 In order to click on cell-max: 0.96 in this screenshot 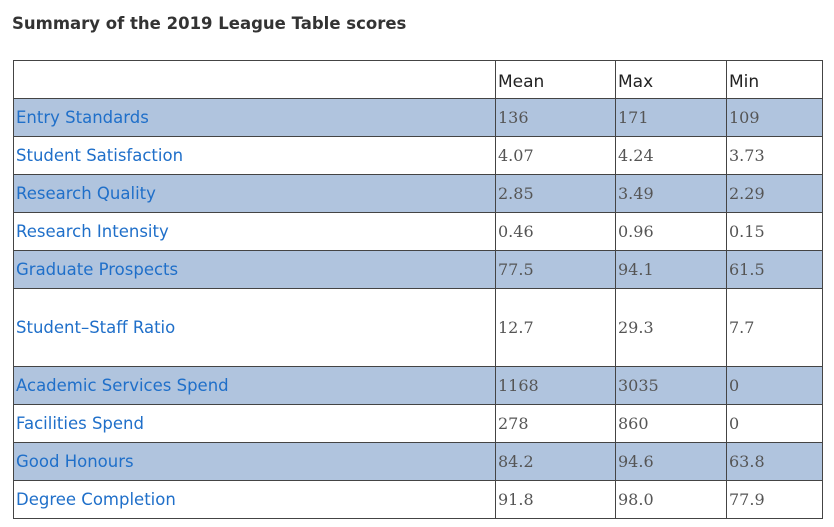, I will do `click(671, 231)`.